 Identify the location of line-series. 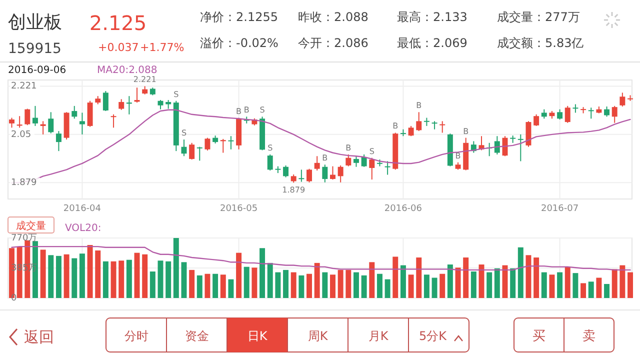
(321, 258).